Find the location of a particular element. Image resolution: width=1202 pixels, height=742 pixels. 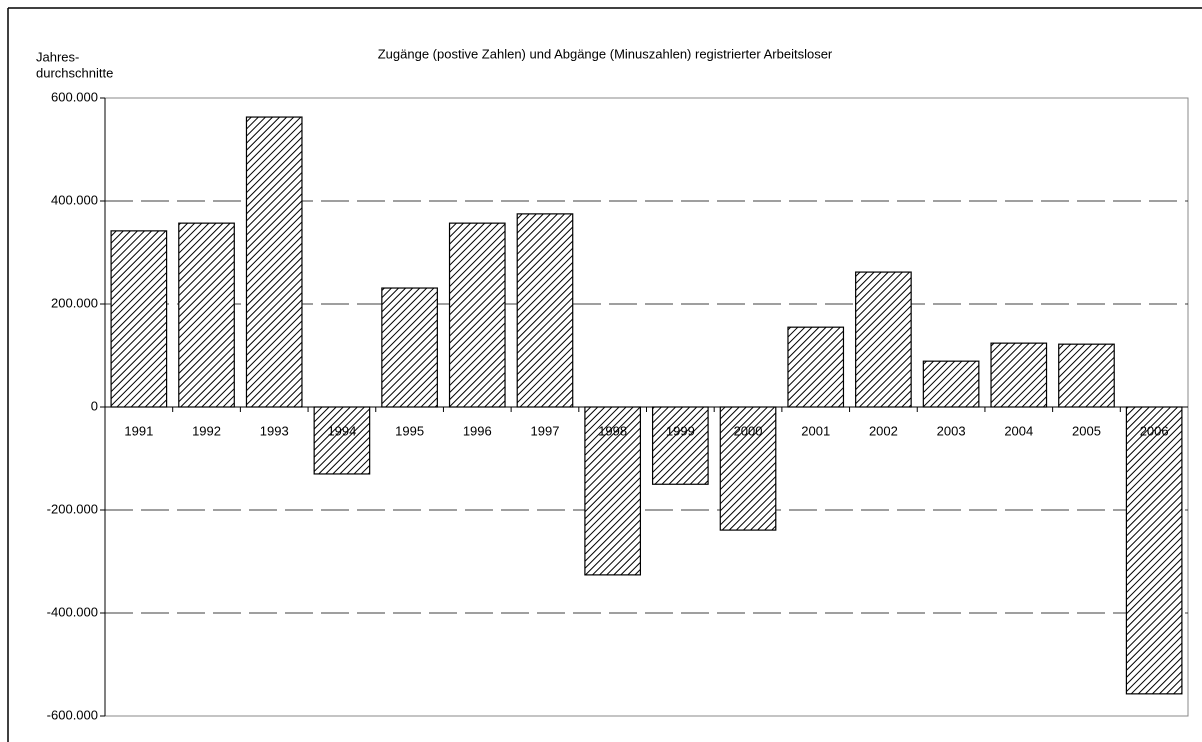

x-tick-label: 1996 is located at coordinates (477, 430).